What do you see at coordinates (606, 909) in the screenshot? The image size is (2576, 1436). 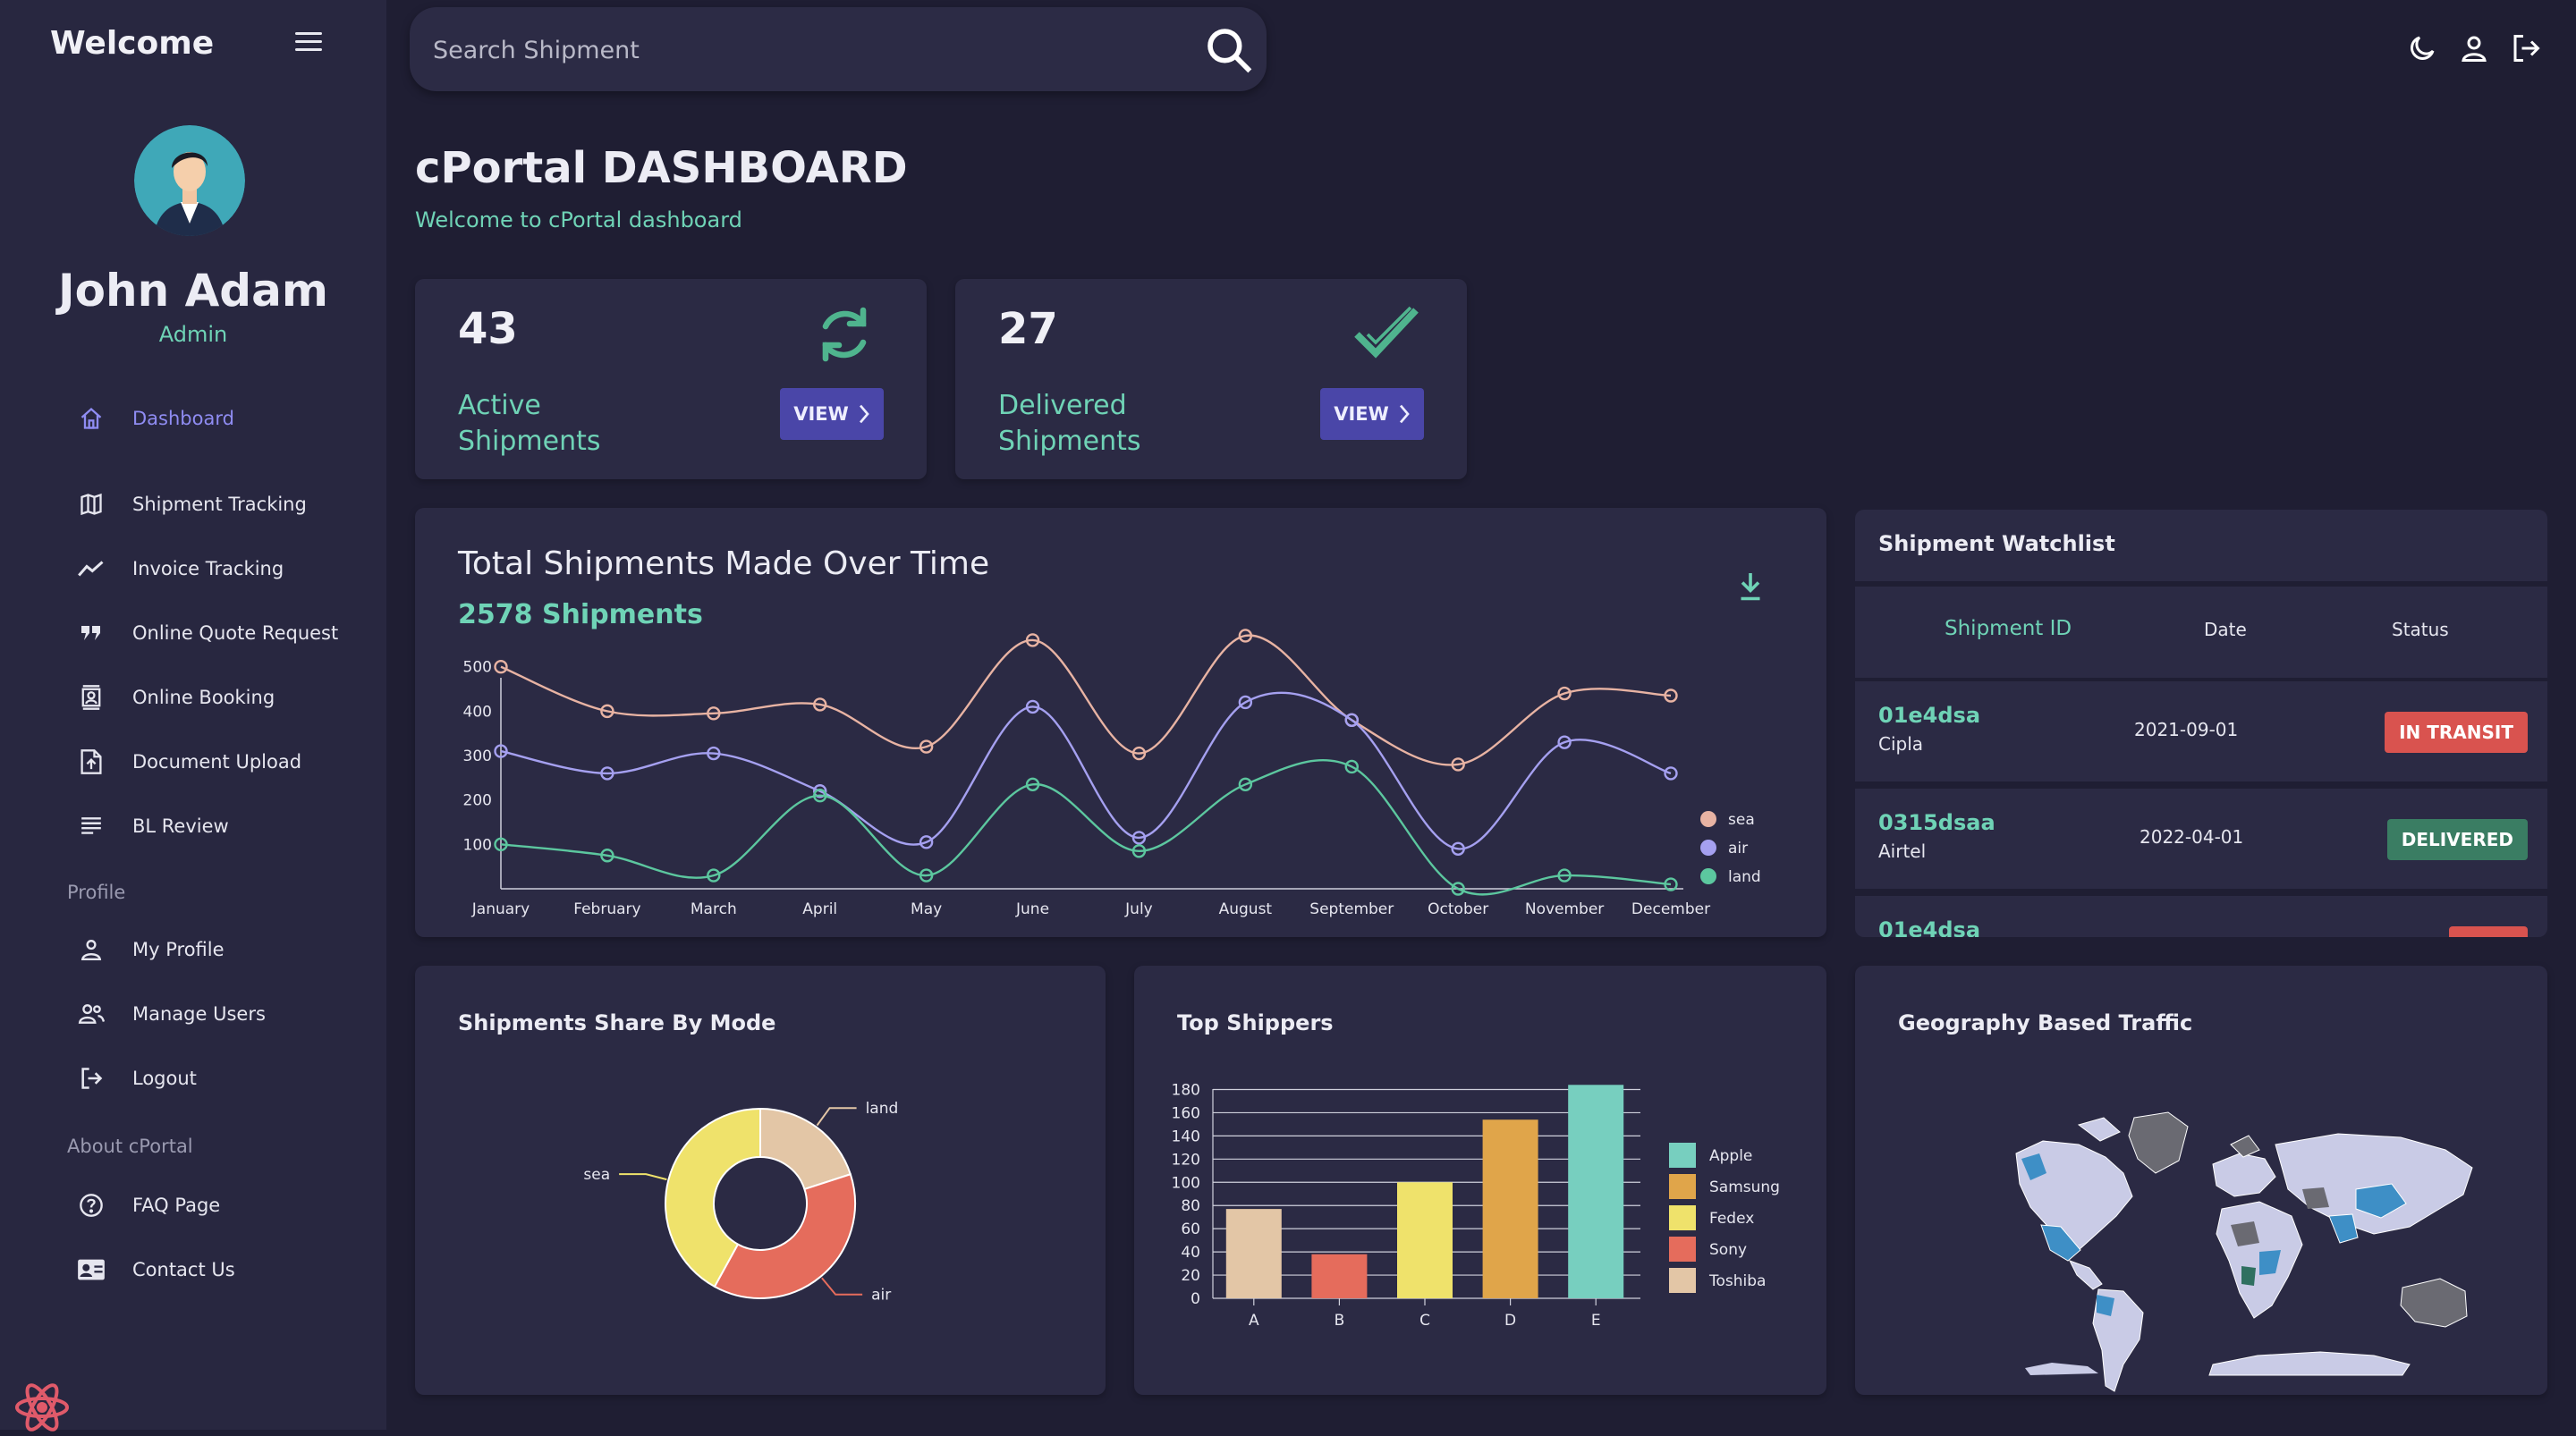 I see `x-tick-label: February` at bounding box center [606, 909].